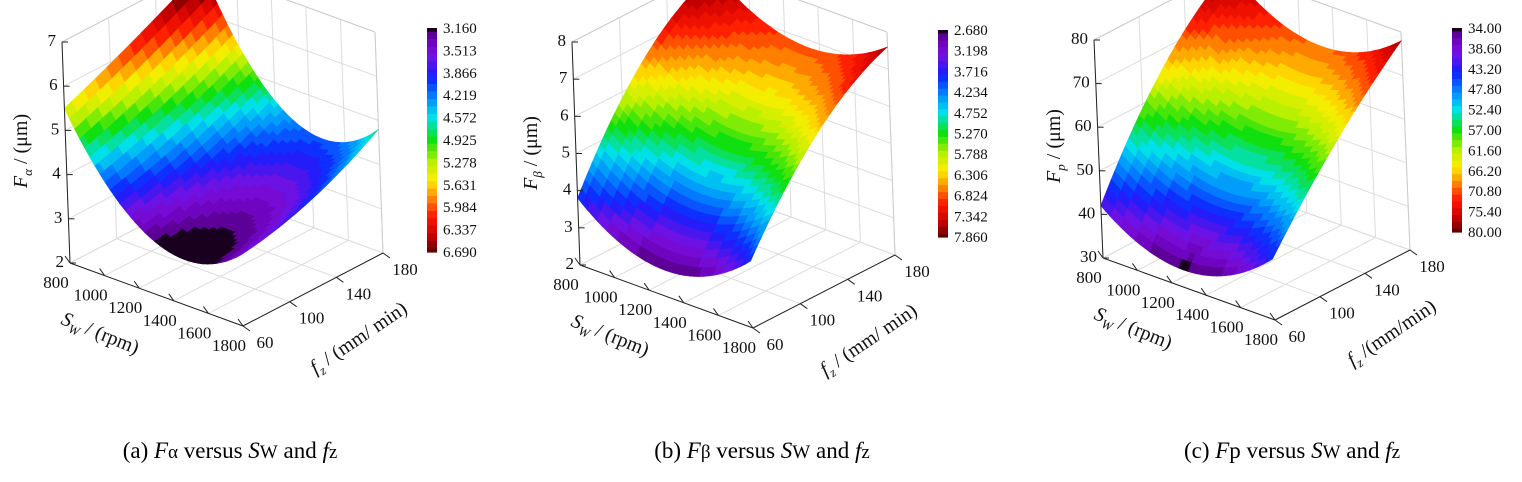 This screenshot has width=1522, height=482. I want to click on sw-axis-line, so click(1189, 289).